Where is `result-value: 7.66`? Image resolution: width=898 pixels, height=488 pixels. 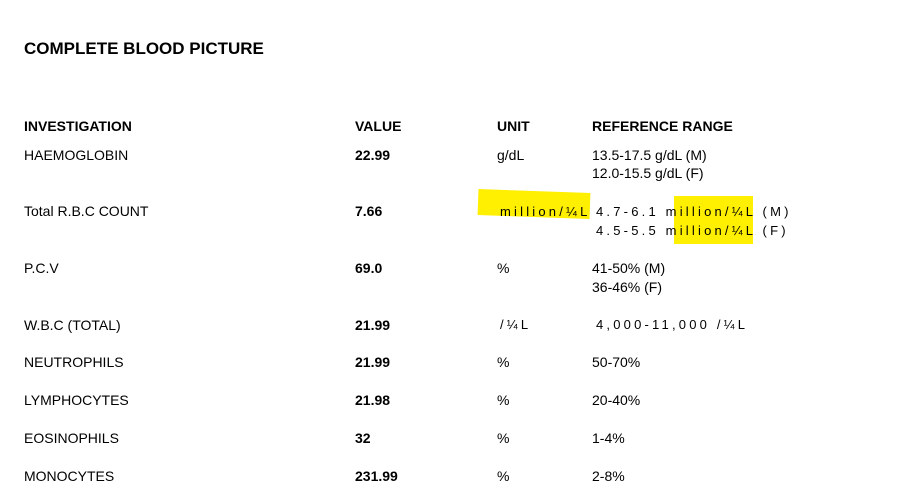 result-value: 7.66 is located at coordinates (369, 211).